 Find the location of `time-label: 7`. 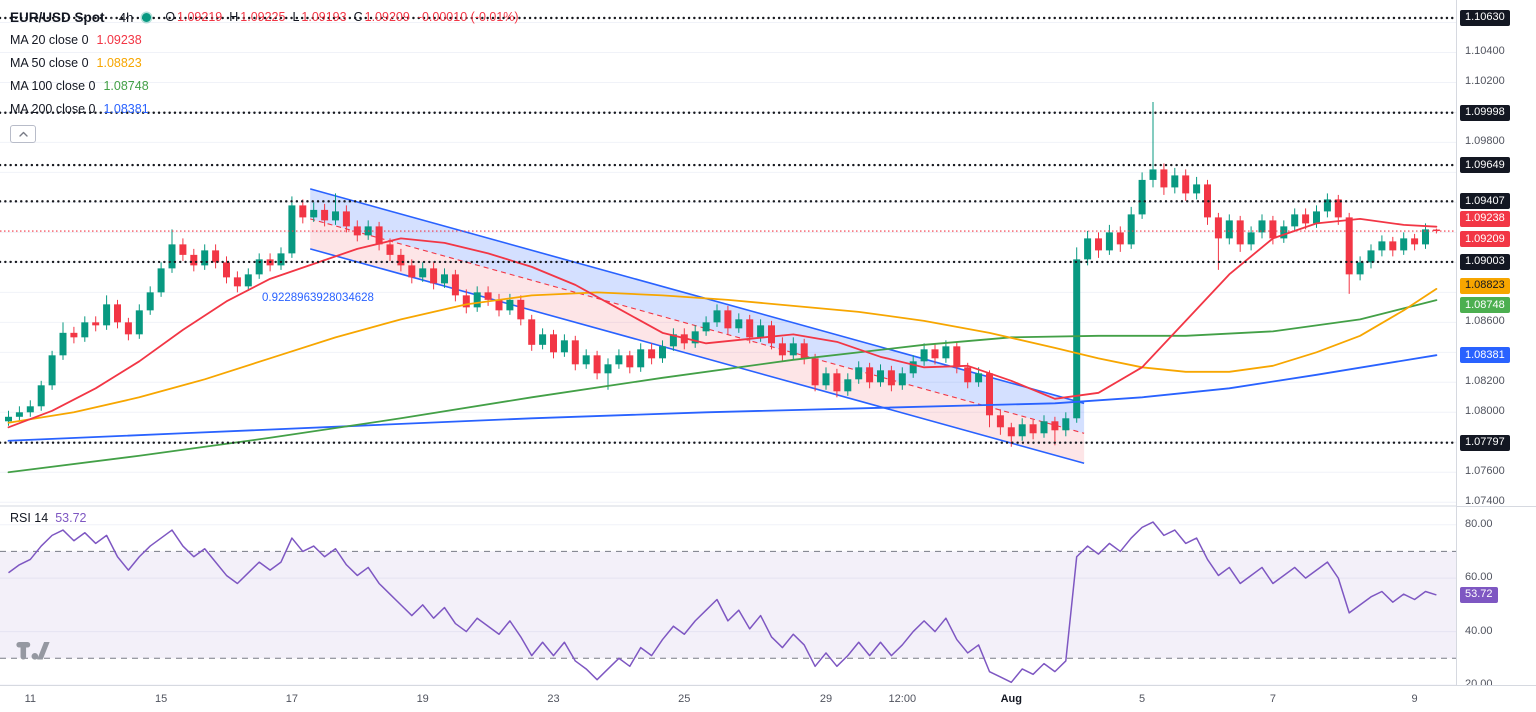

time-label: 7 is located at coordinates (1272, 699).